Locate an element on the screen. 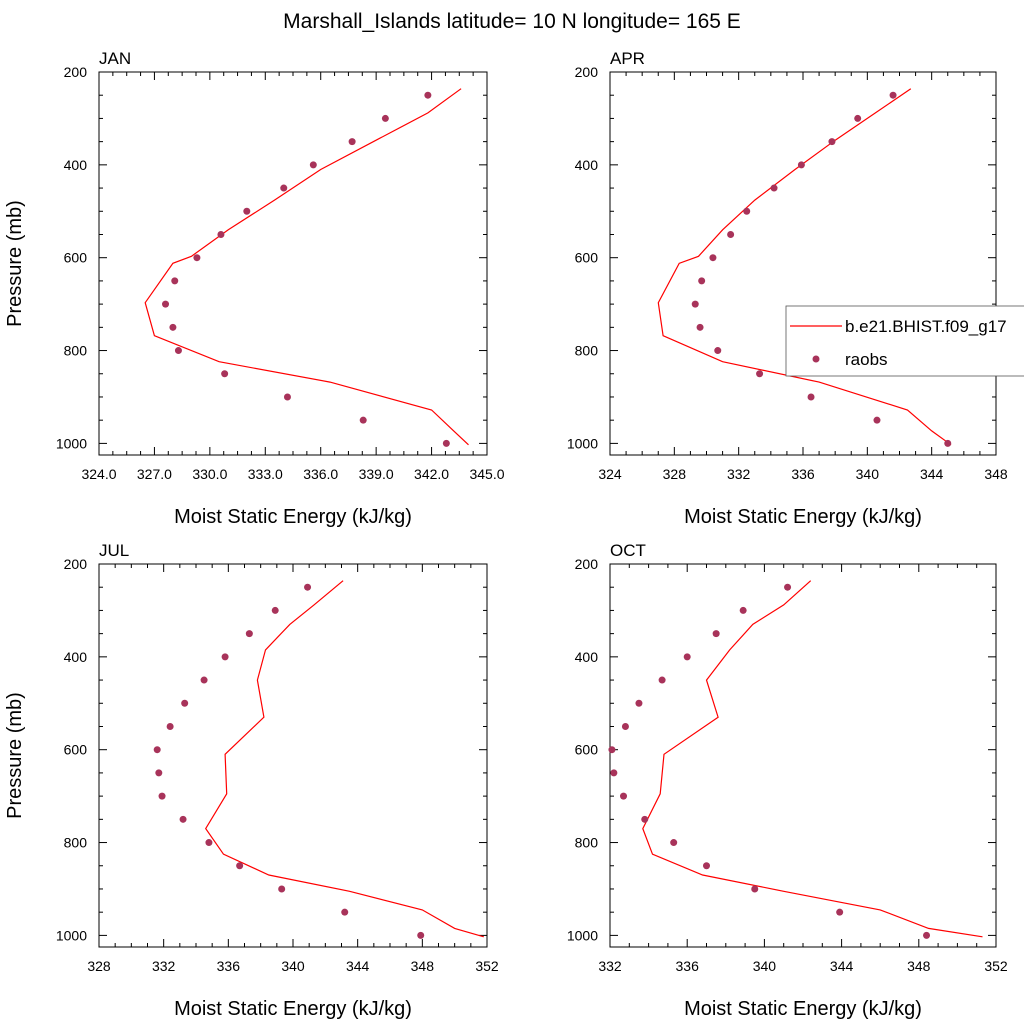  x-tick-label: 336.0 is located at coordinates (320, 474).